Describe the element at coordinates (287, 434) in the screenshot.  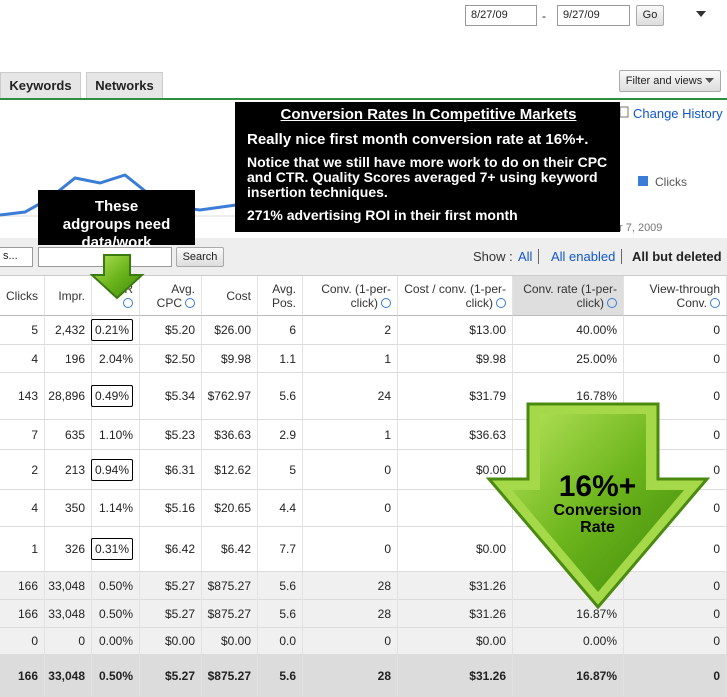
I see `cell-value: 2.9` at that location.